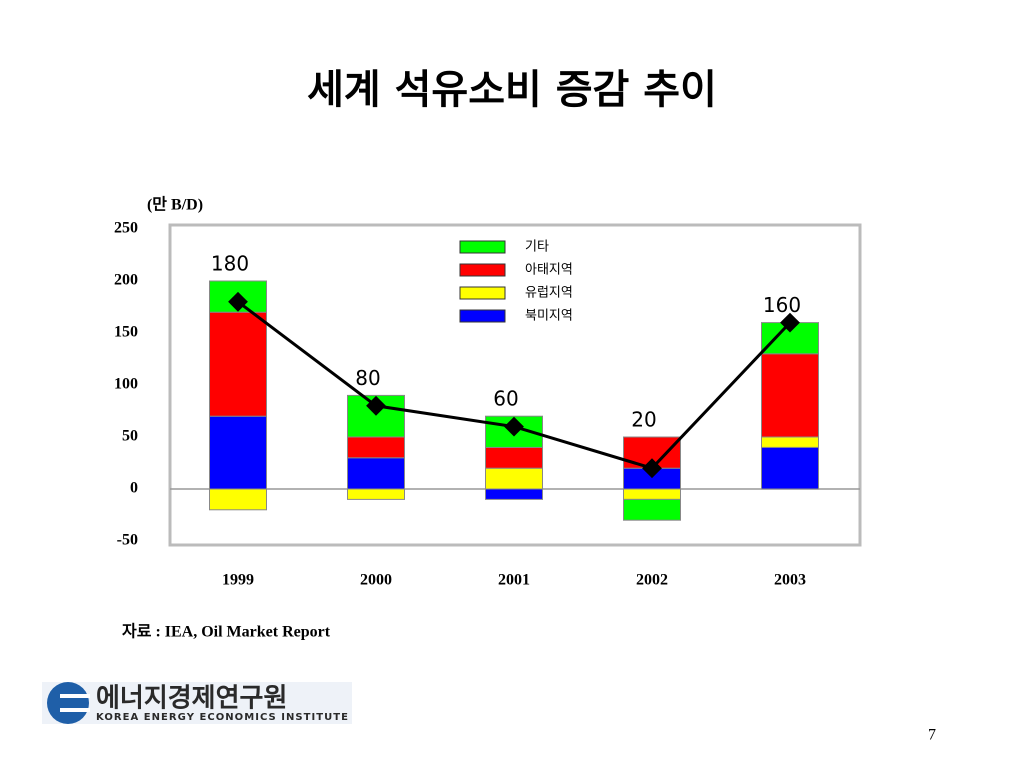 The width and height of the screenshot is (1024, 768). Describe the element at coordinates (643, 420) in the screenshot. I see `total-label: 20` at that location.